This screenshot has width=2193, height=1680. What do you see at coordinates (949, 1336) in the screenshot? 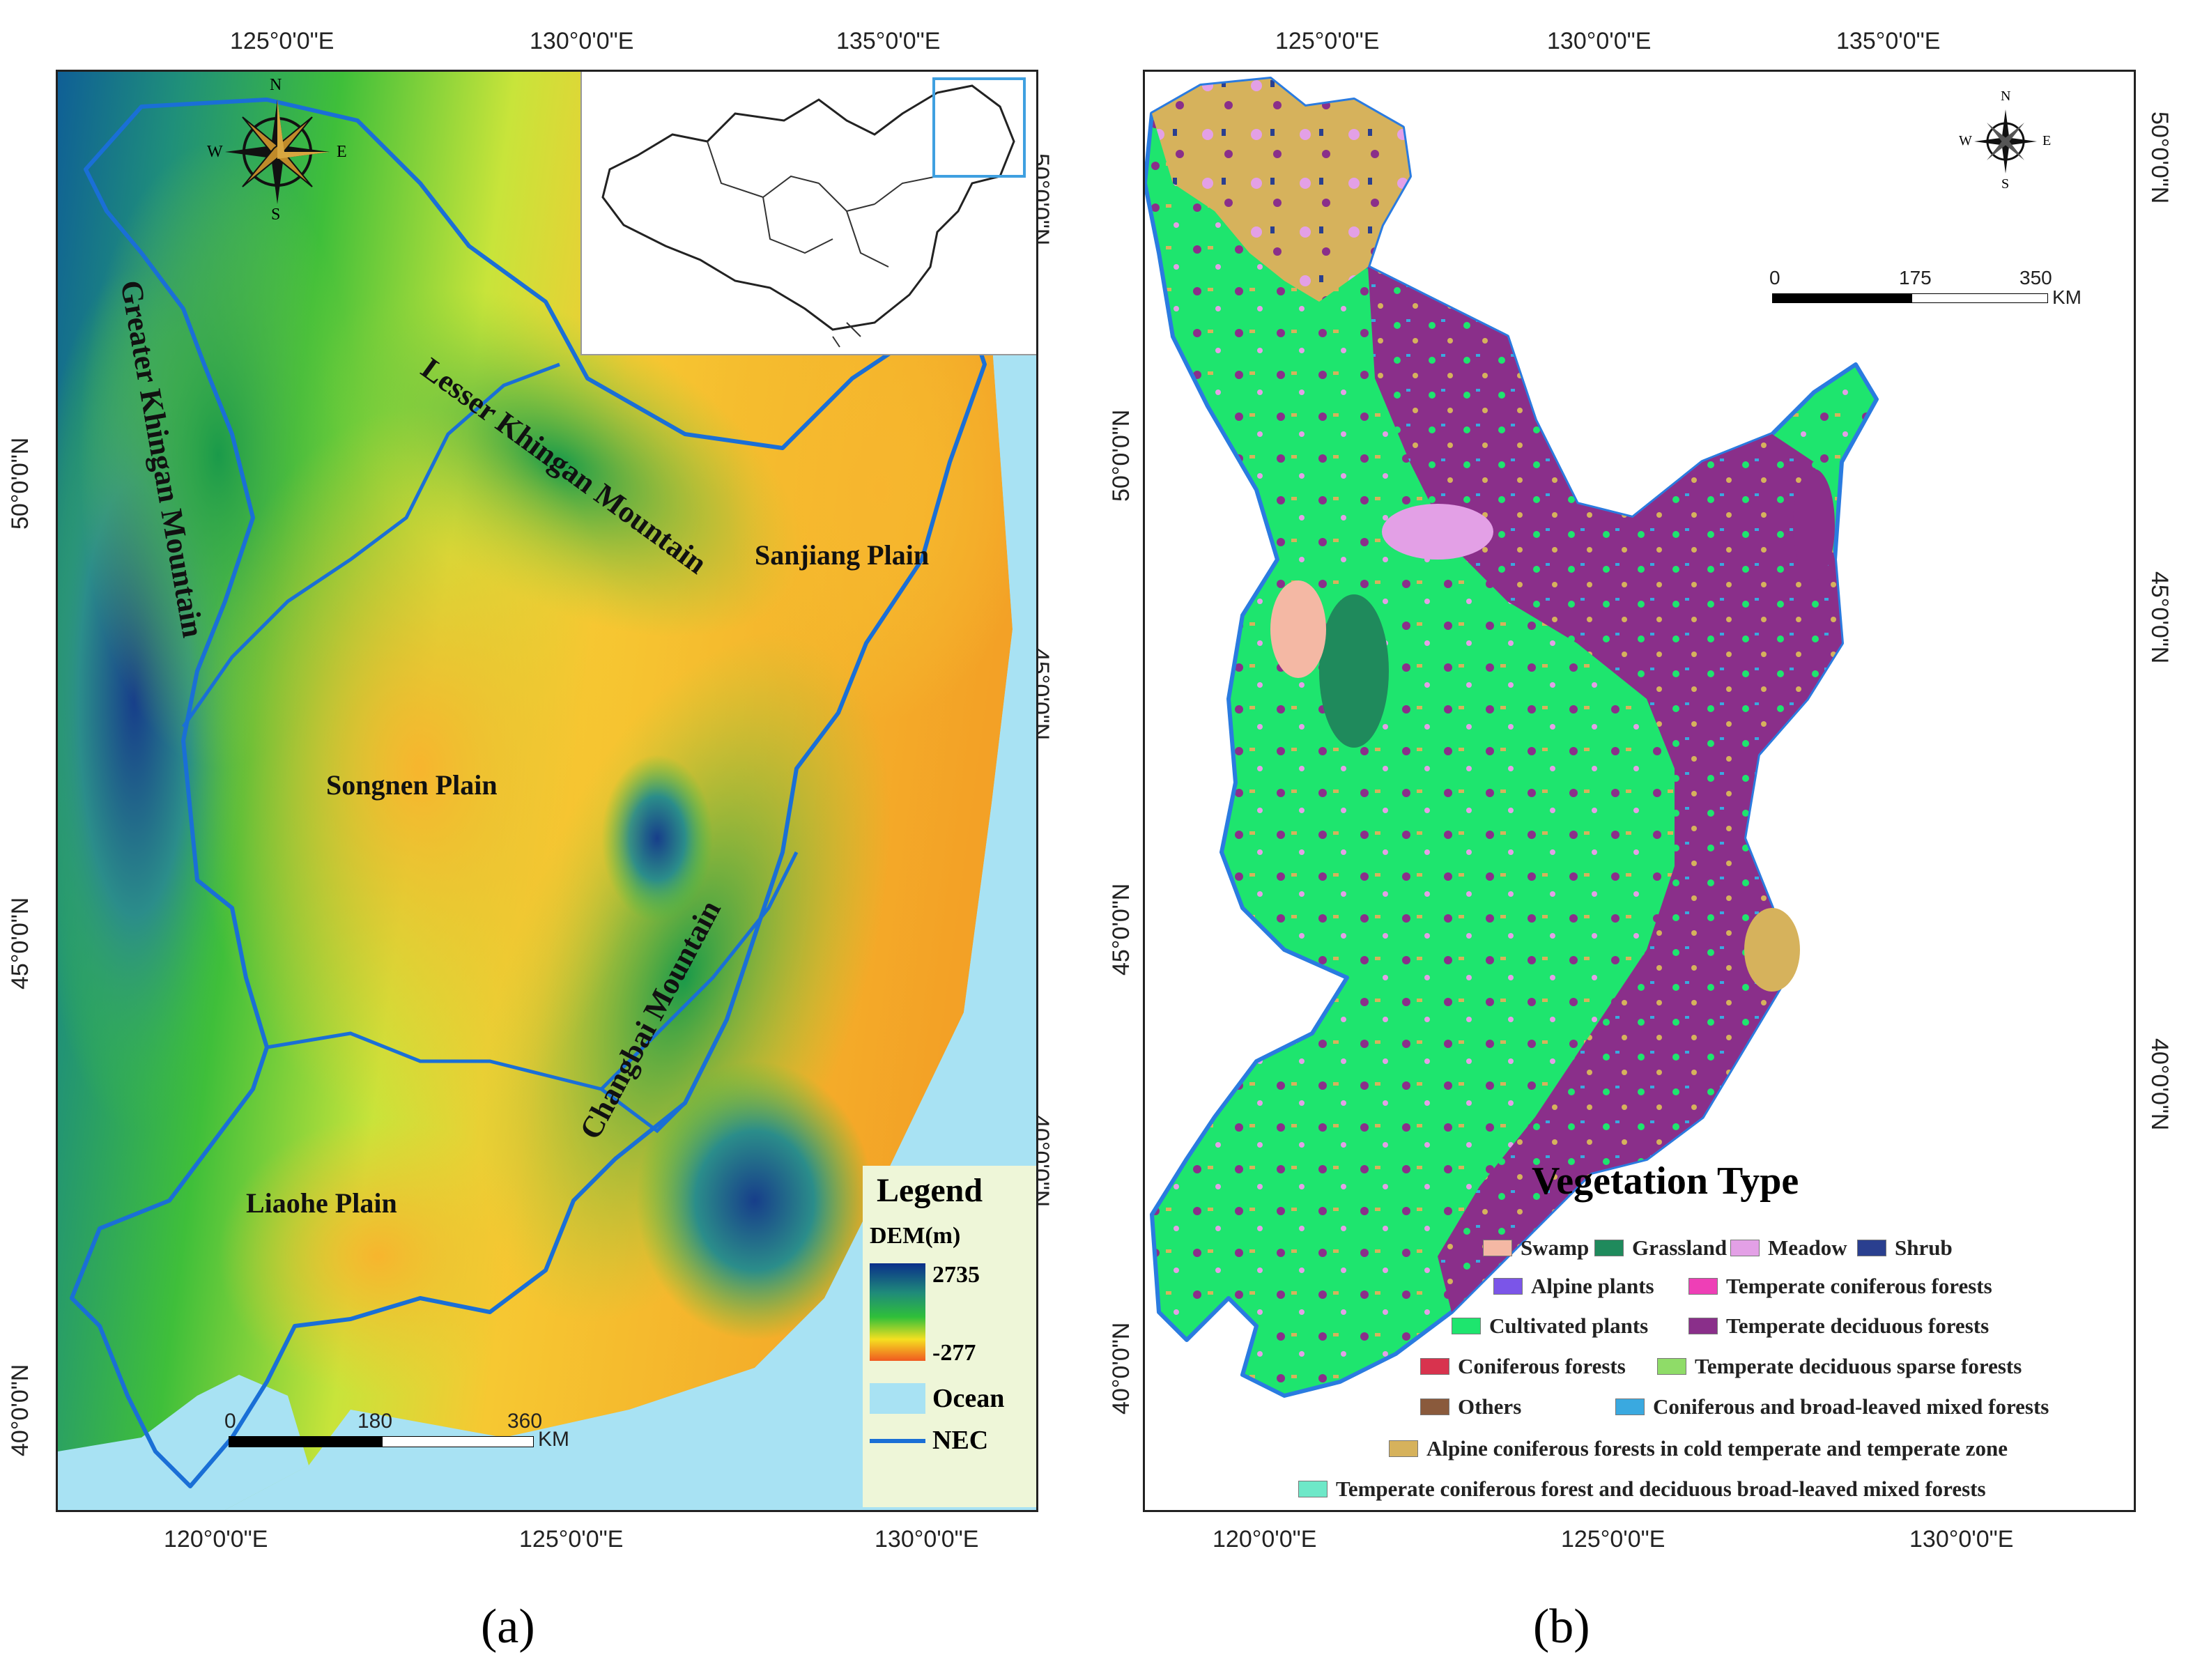
I see `dem-legend: Legend DEM(m) 2735 -277 Ocean NEC` at bounding box center [949, 1336].